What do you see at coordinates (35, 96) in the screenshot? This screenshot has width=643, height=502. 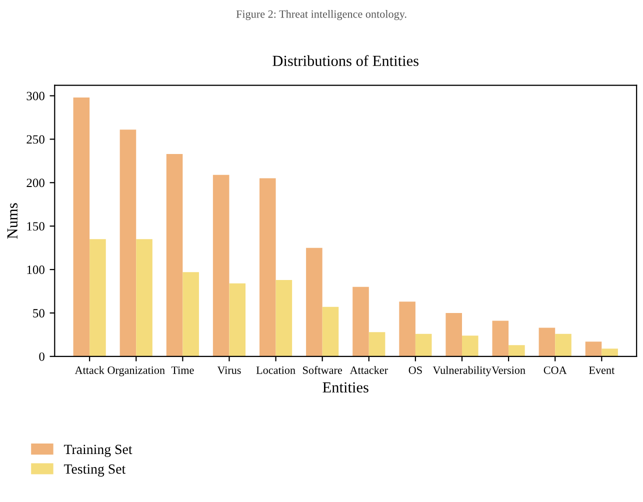 I see `y-tick-label: 300` at bounding box center [35, 96].